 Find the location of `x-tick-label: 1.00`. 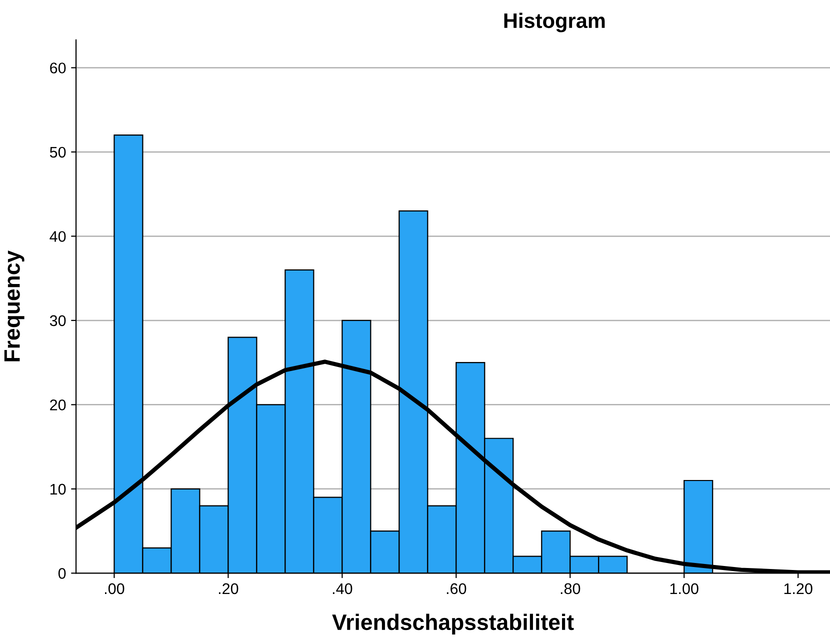

x-tick-label: 1.00 is located at coordinates (684, 588).